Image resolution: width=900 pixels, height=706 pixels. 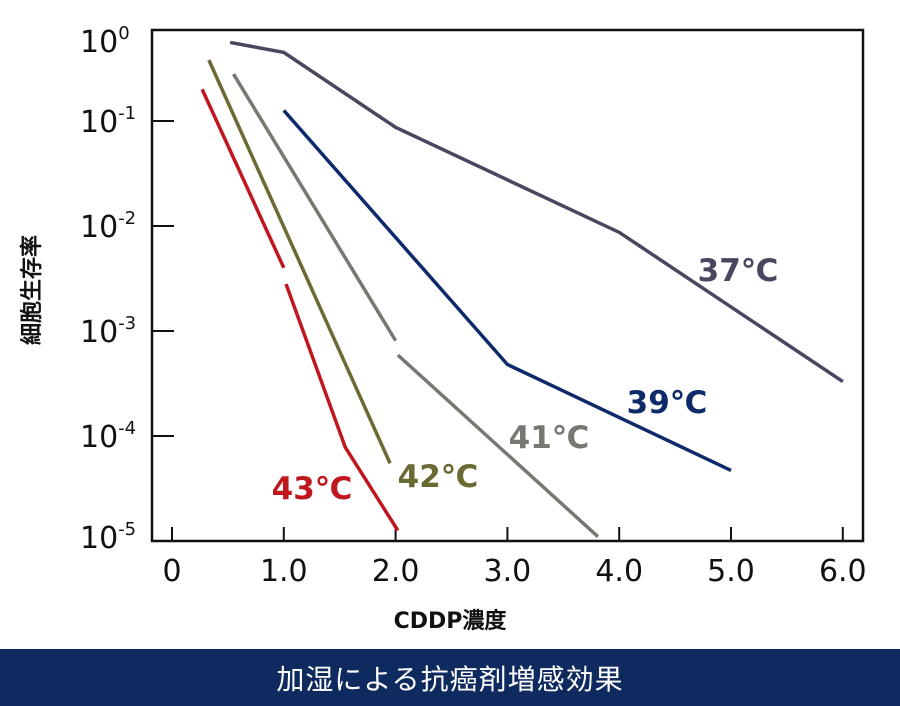 I want to click on series-label: 43℃, so click(x=312, y=489).